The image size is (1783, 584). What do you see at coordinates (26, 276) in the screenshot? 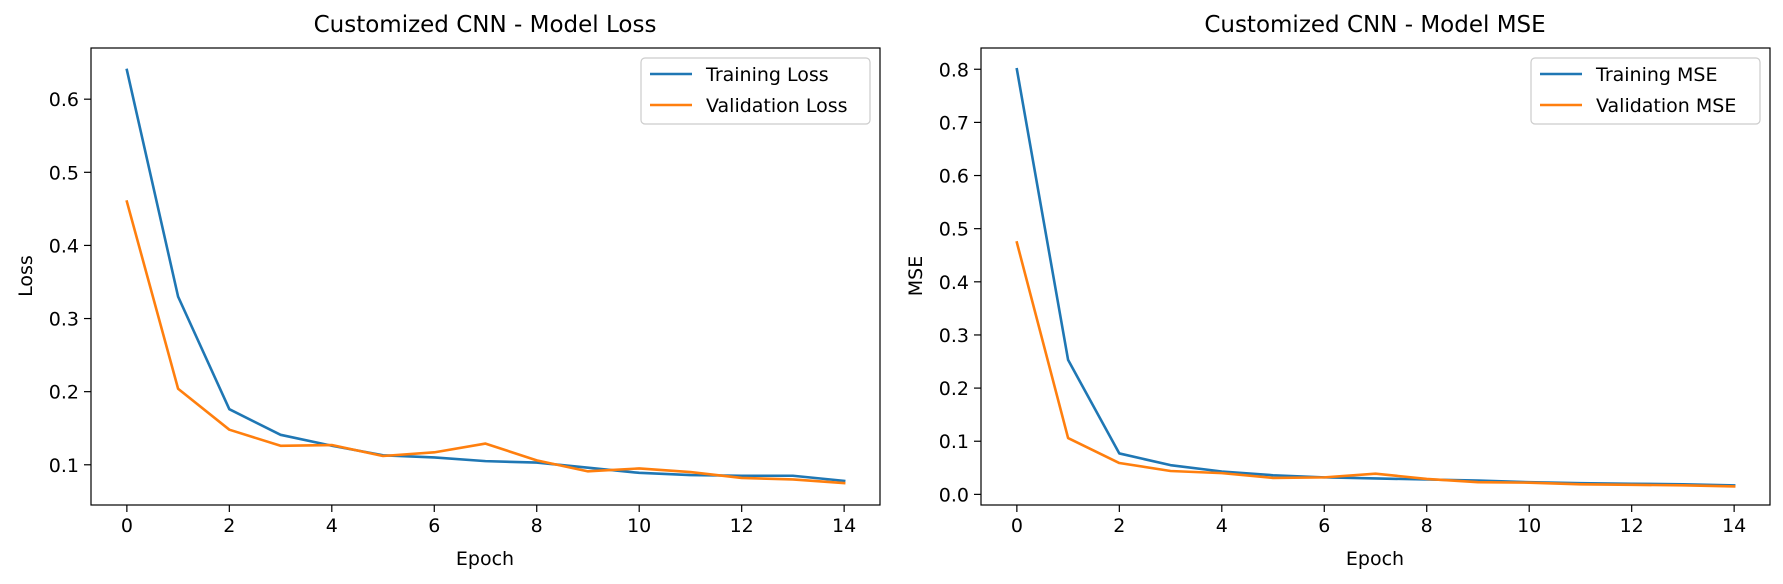
I see `loss-y-axis-label: Loss` at bounding box center [26, 276].